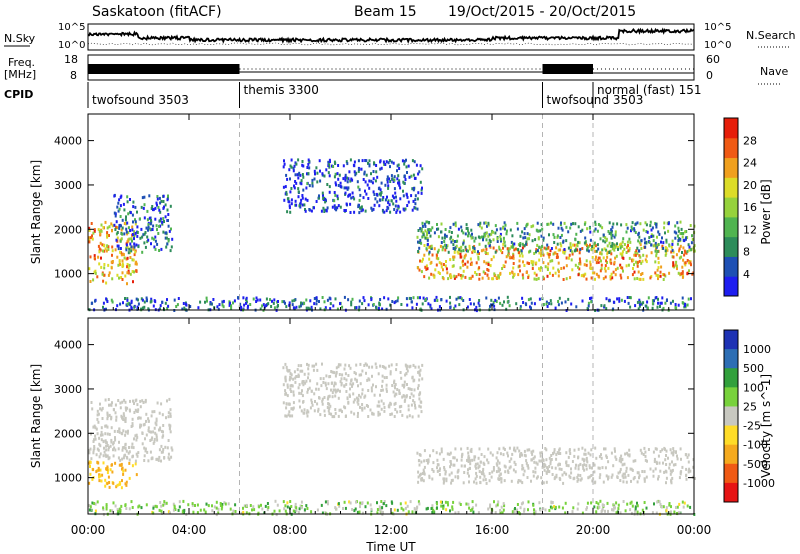 This screenshot has width=800, height=554. I want to click on power-colorbar-frame, so click(731, 207).